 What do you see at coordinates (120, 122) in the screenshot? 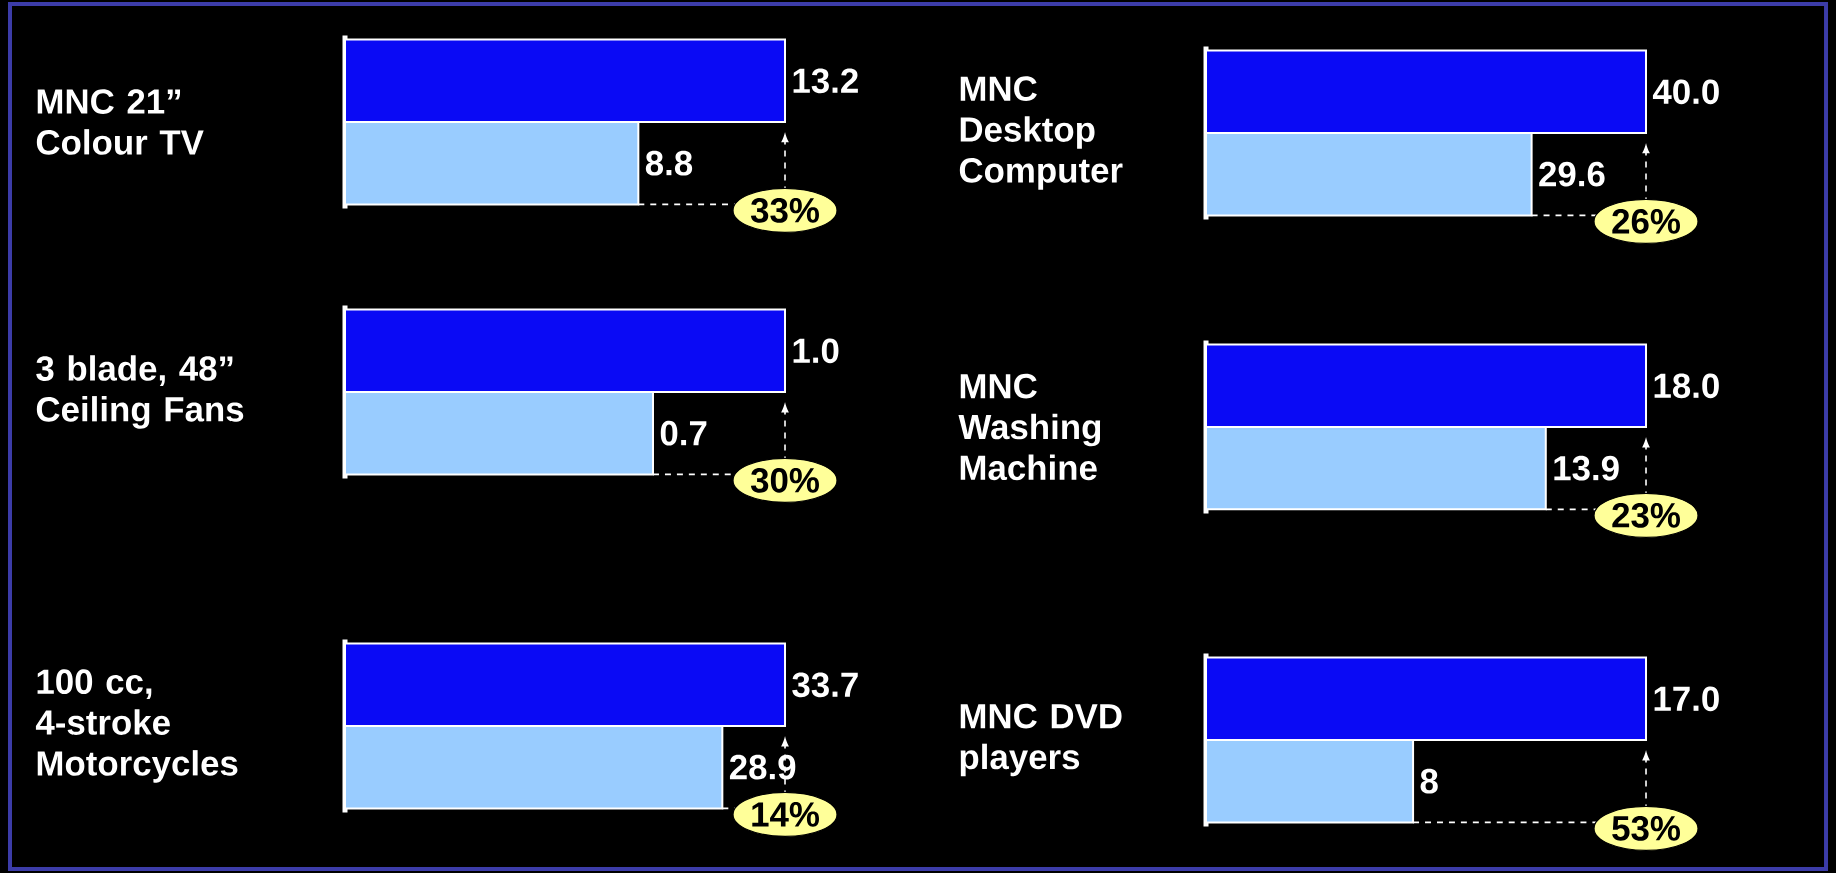
I see `text: MNC 21” Colour TV` at bounding box center [120, 122].